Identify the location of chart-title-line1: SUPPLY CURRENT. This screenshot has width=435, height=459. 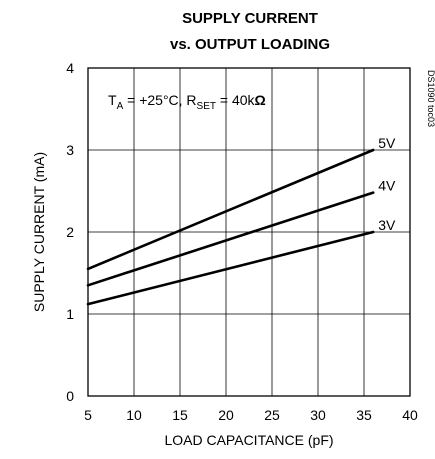
(250, 18).